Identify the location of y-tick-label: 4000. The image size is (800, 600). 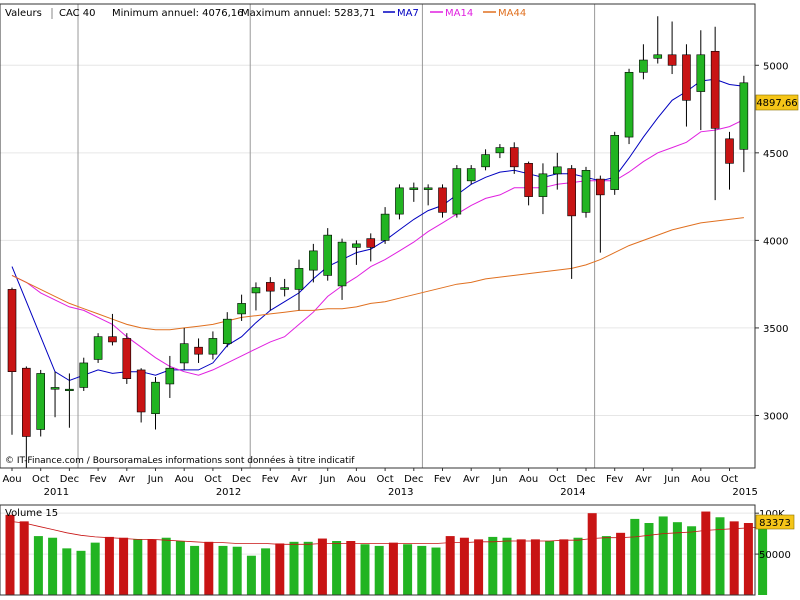
(775, 241).